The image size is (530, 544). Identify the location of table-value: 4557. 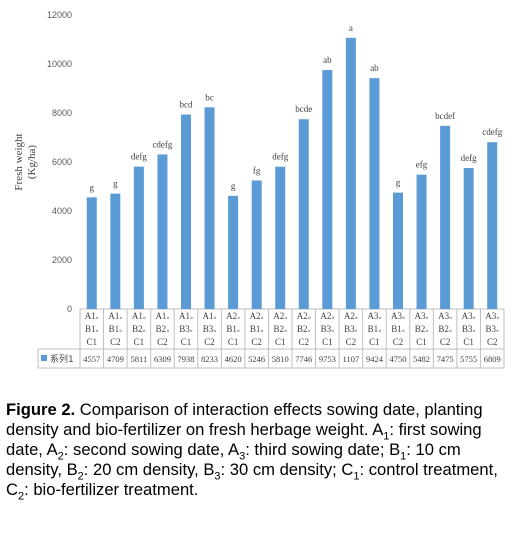
(91, 359).